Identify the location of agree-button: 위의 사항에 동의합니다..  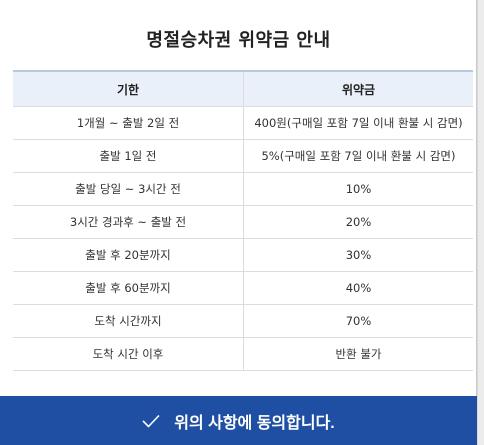
(238, 420).